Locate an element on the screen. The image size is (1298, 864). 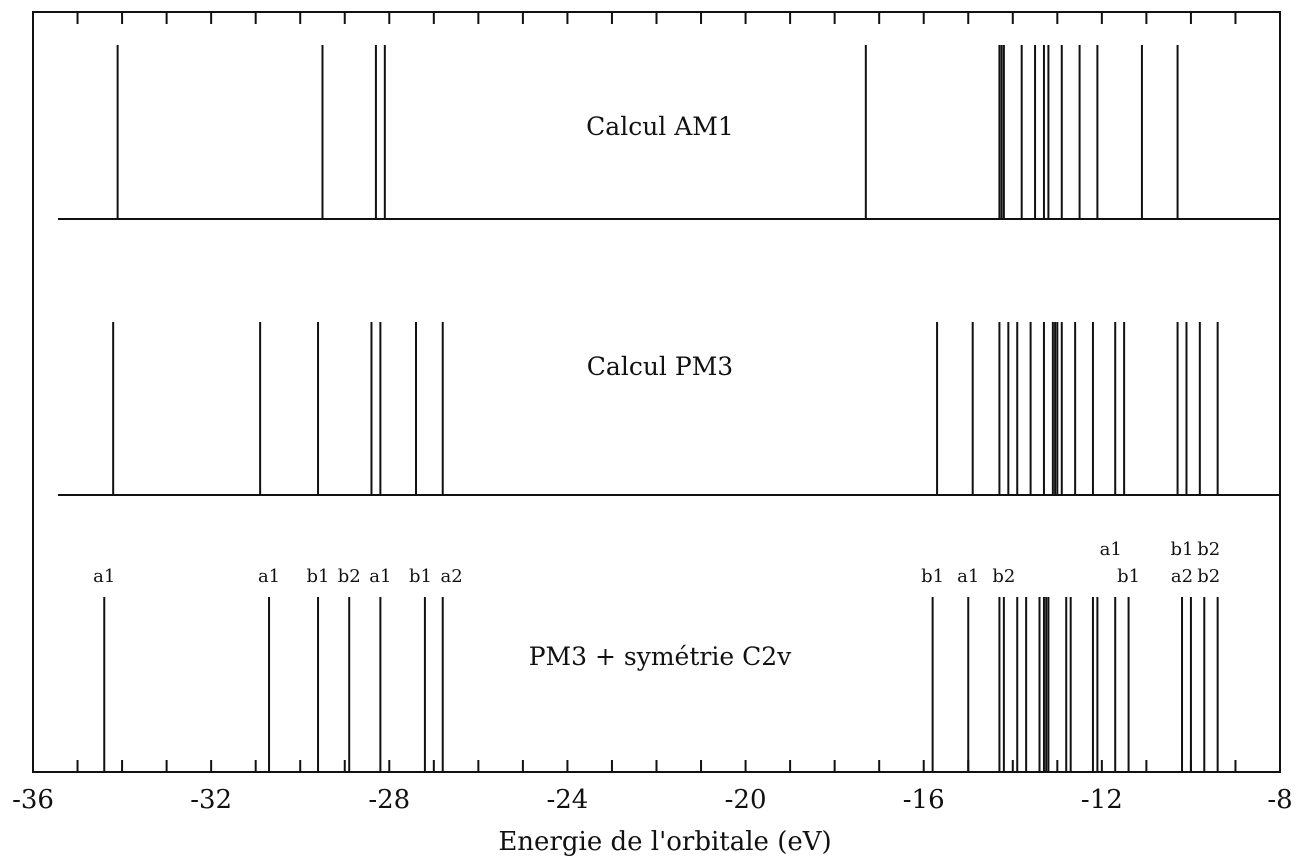
x-tick-label: -36 is located at coordinates (33, 800).